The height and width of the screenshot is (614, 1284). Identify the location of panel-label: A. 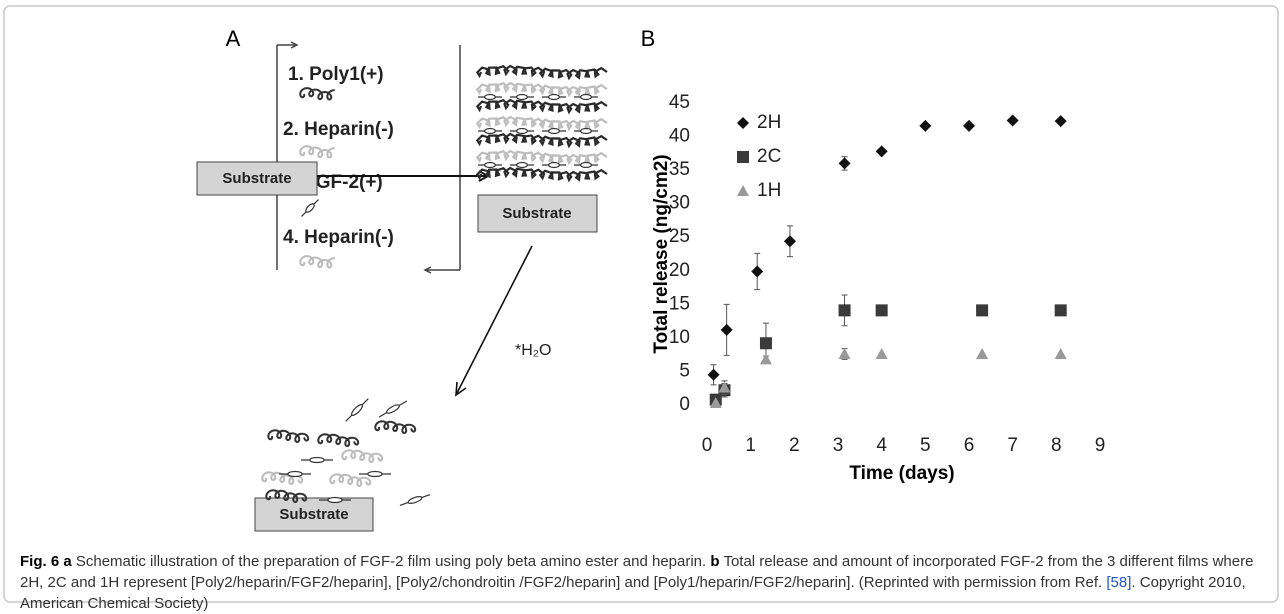
(233, 38).